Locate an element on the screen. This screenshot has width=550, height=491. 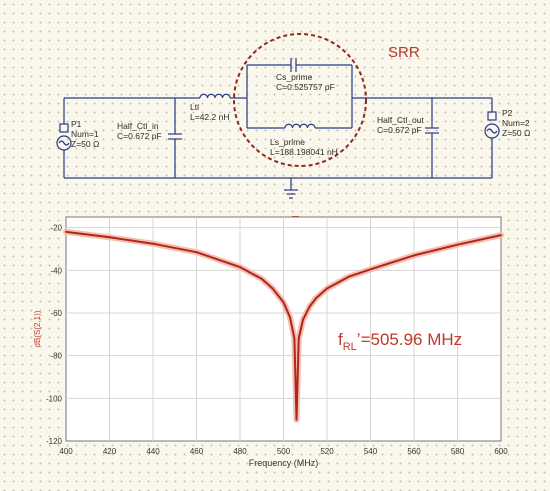
y-tick-label: -80 is located at coordinates (56, 356).